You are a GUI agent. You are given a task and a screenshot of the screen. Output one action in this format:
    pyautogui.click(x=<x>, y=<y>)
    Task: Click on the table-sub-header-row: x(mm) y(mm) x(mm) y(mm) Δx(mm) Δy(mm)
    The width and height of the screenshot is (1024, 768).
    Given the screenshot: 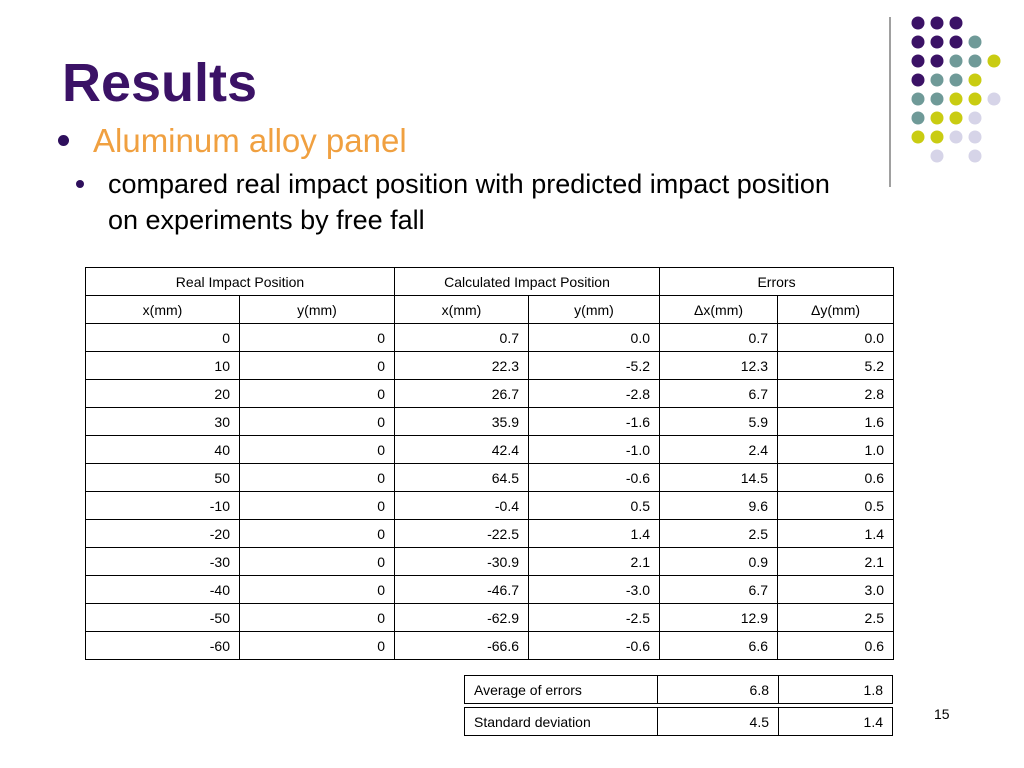 What is the action you would take?
    pyautogui.click(x=490, y=309)
    